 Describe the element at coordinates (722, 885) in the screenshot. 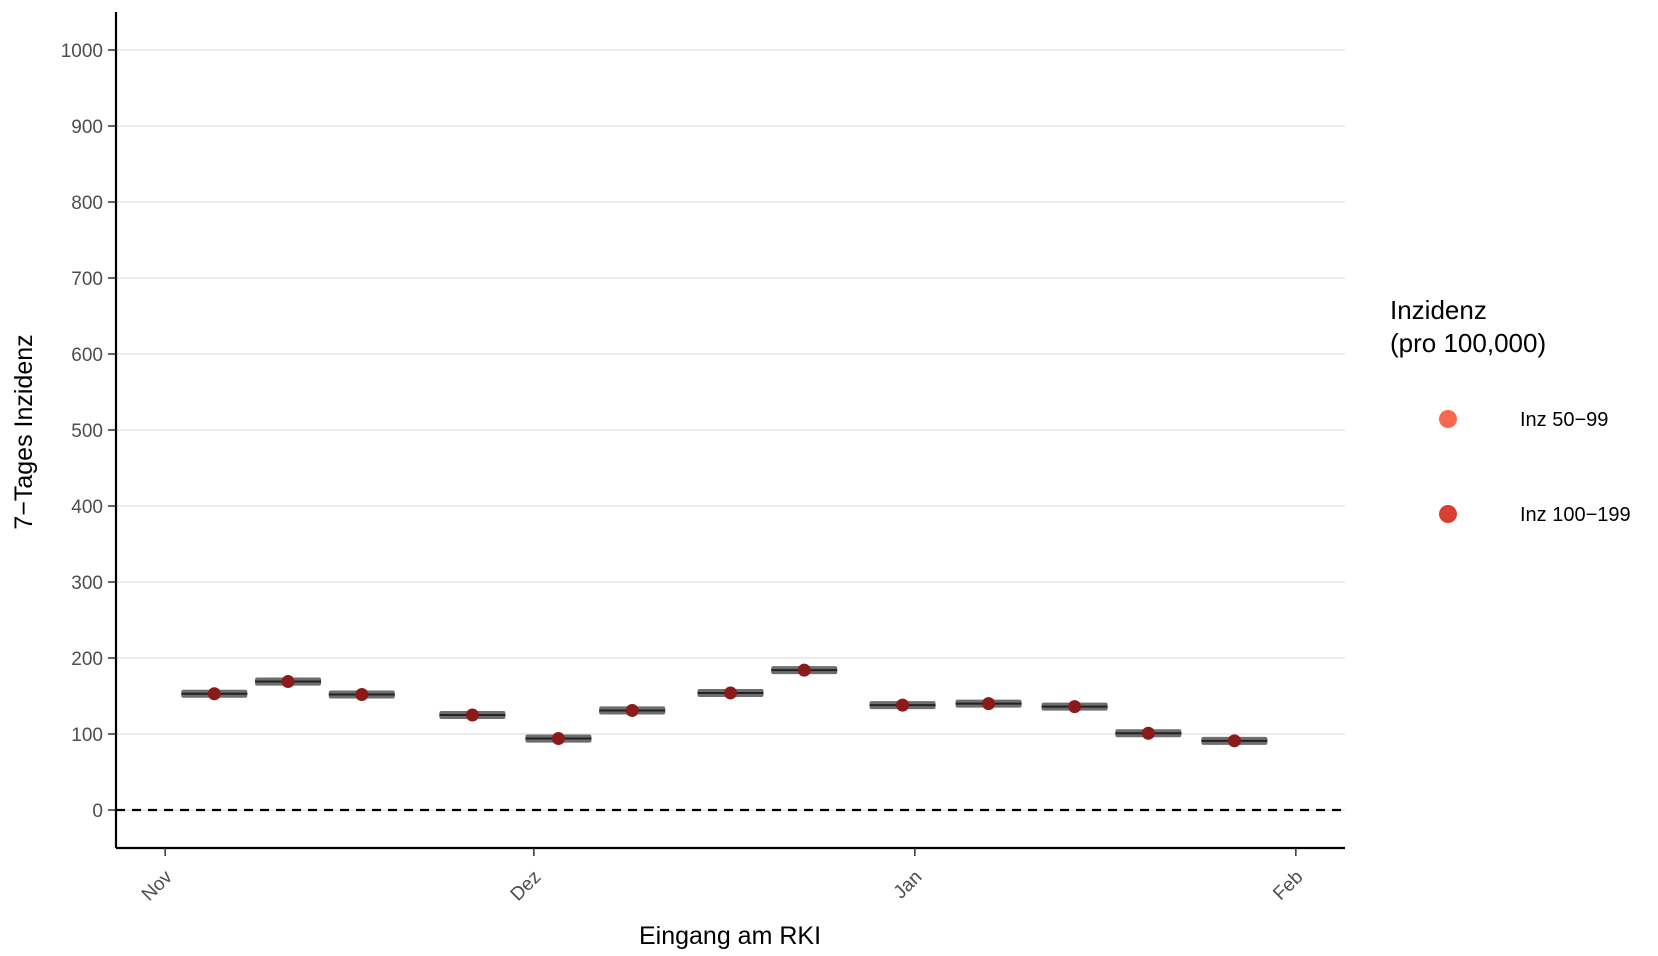

I see `x-tick-labels: Nov Dez Jan Feb` at that location.